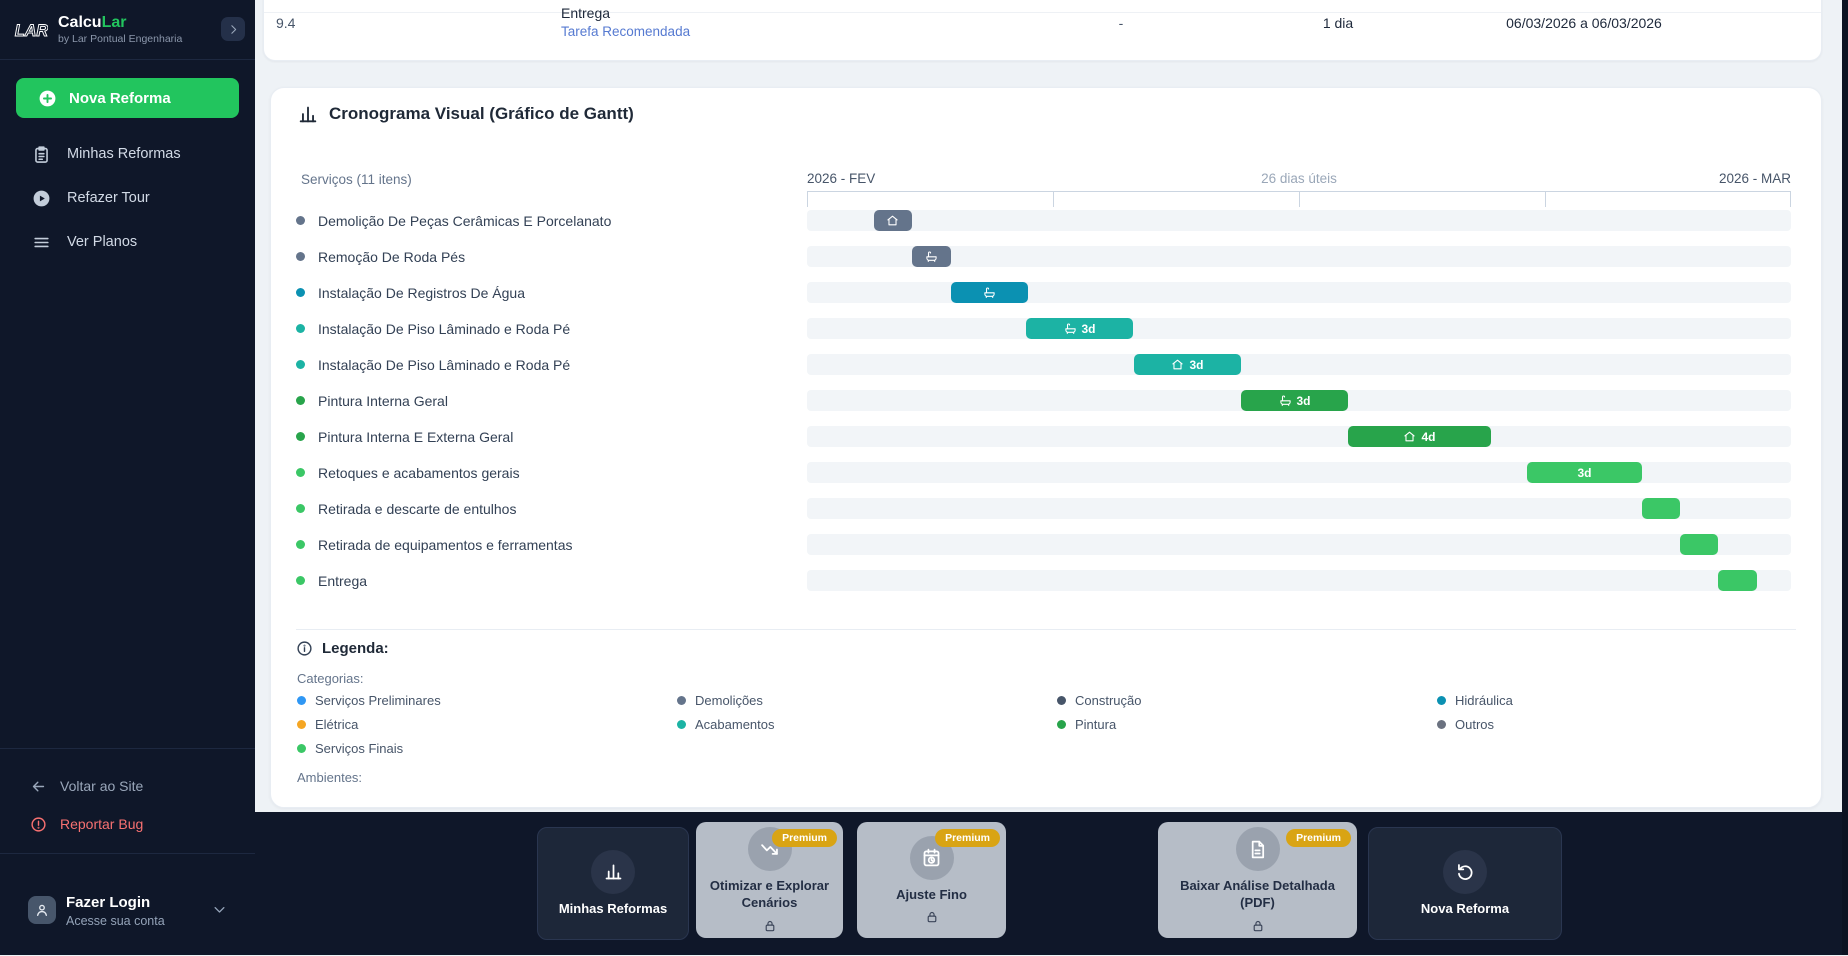 This screenshot has width=1848, height=956. Describe the element at coordinates (416, 436) in the screenshot. I see `service-name: Pintura Interna E Externa Geral` at that location.